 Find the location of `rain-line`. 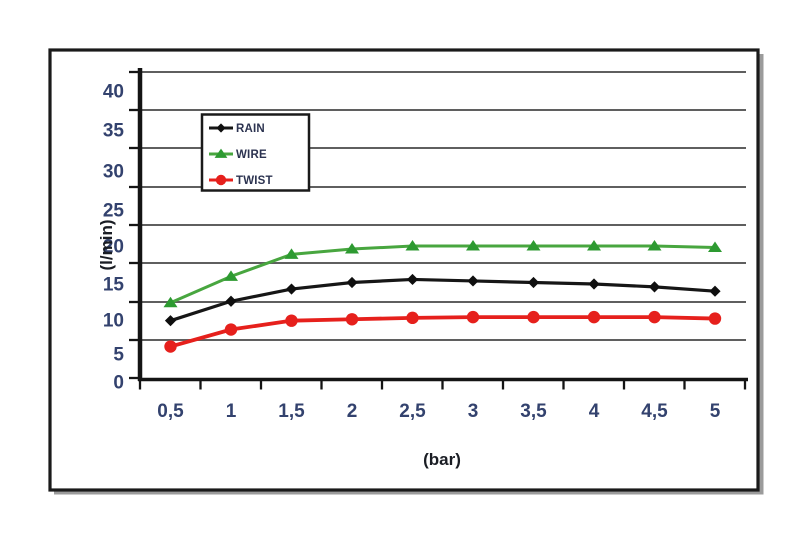

rain-line is located at coordinates (443, 300).